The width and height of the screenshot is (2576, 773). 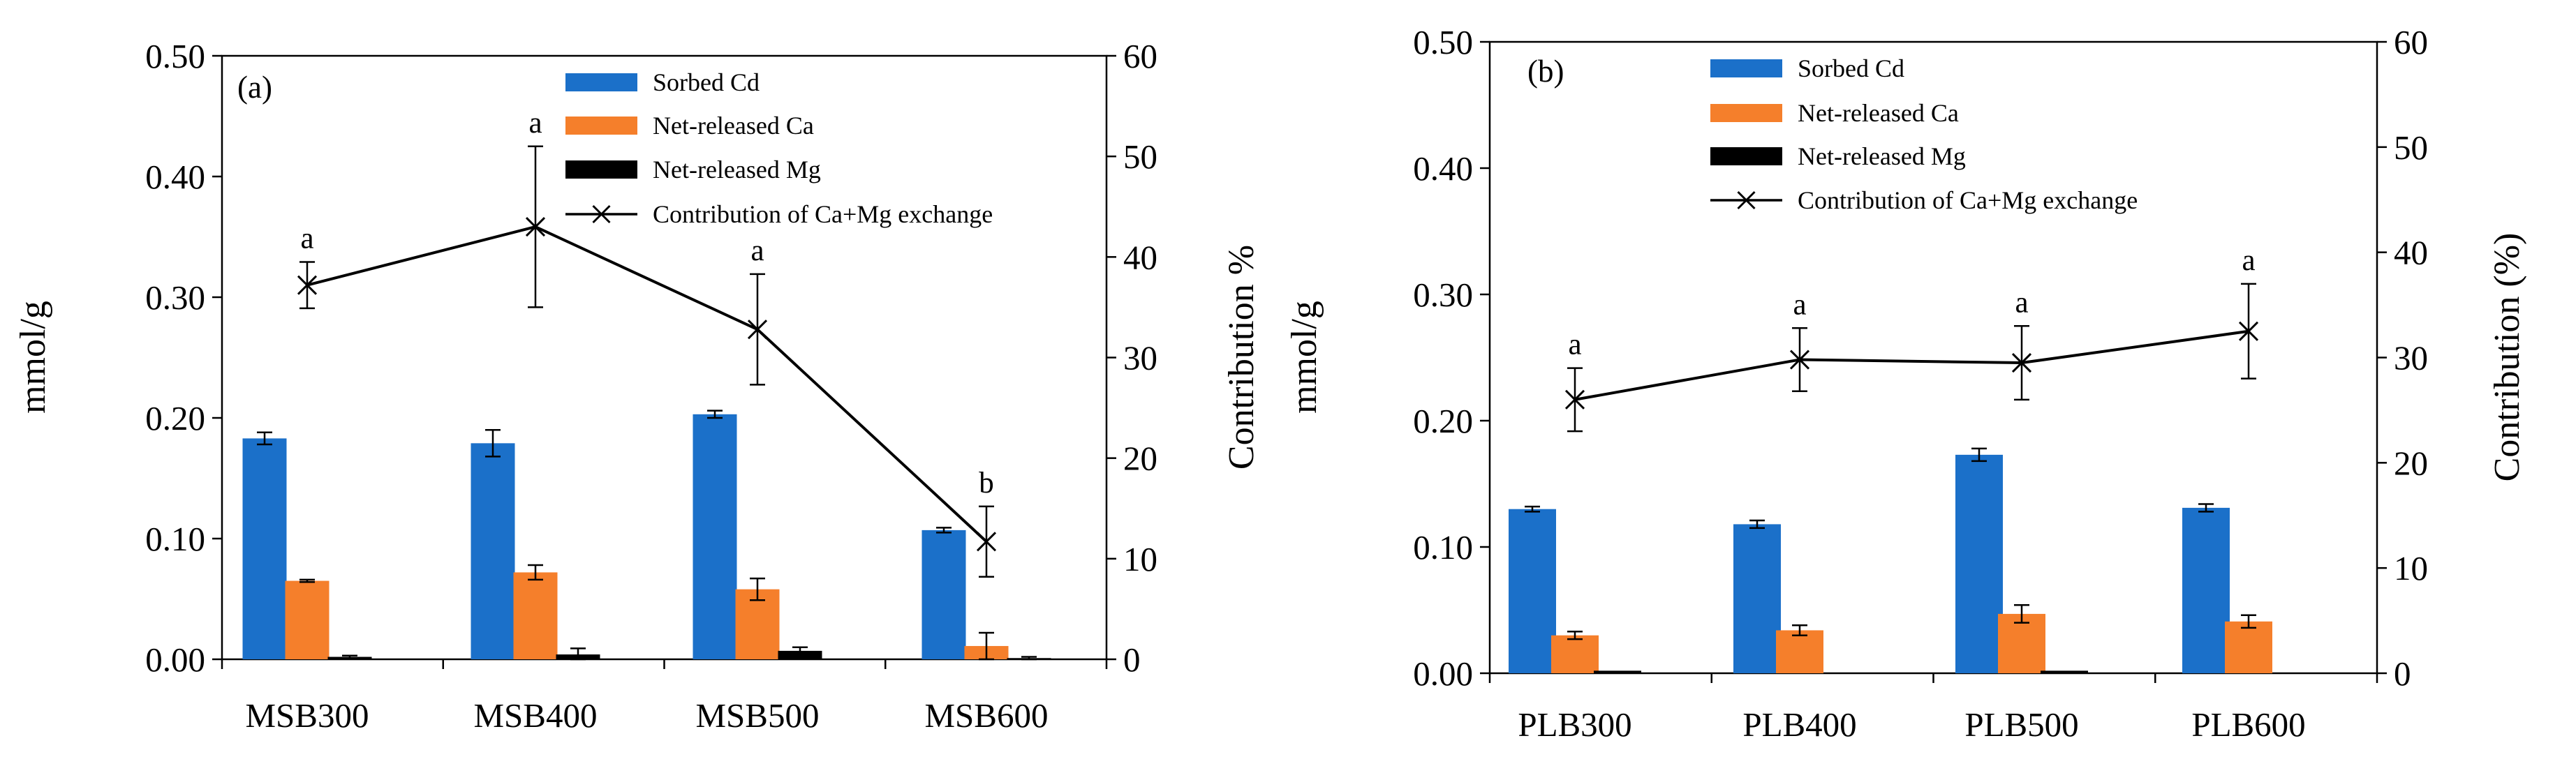 What do you see at coordinates (757, 715) in the screenshot?
I see `panel-a-category-label: MSB500` at bounding box center [757, 715].